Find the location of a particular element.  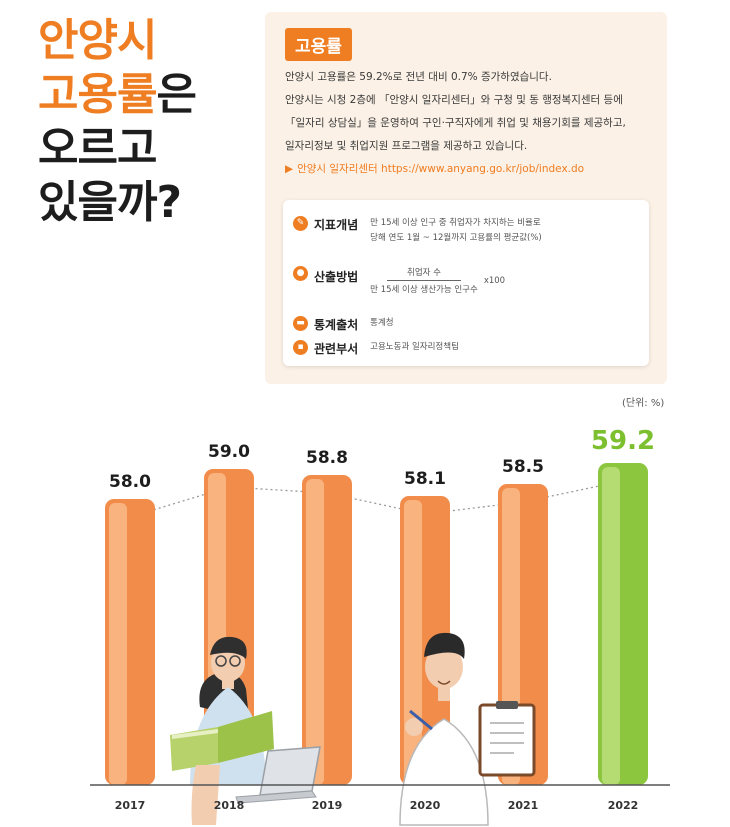

calculator-icon: ● is located at coordinates (300, 273).